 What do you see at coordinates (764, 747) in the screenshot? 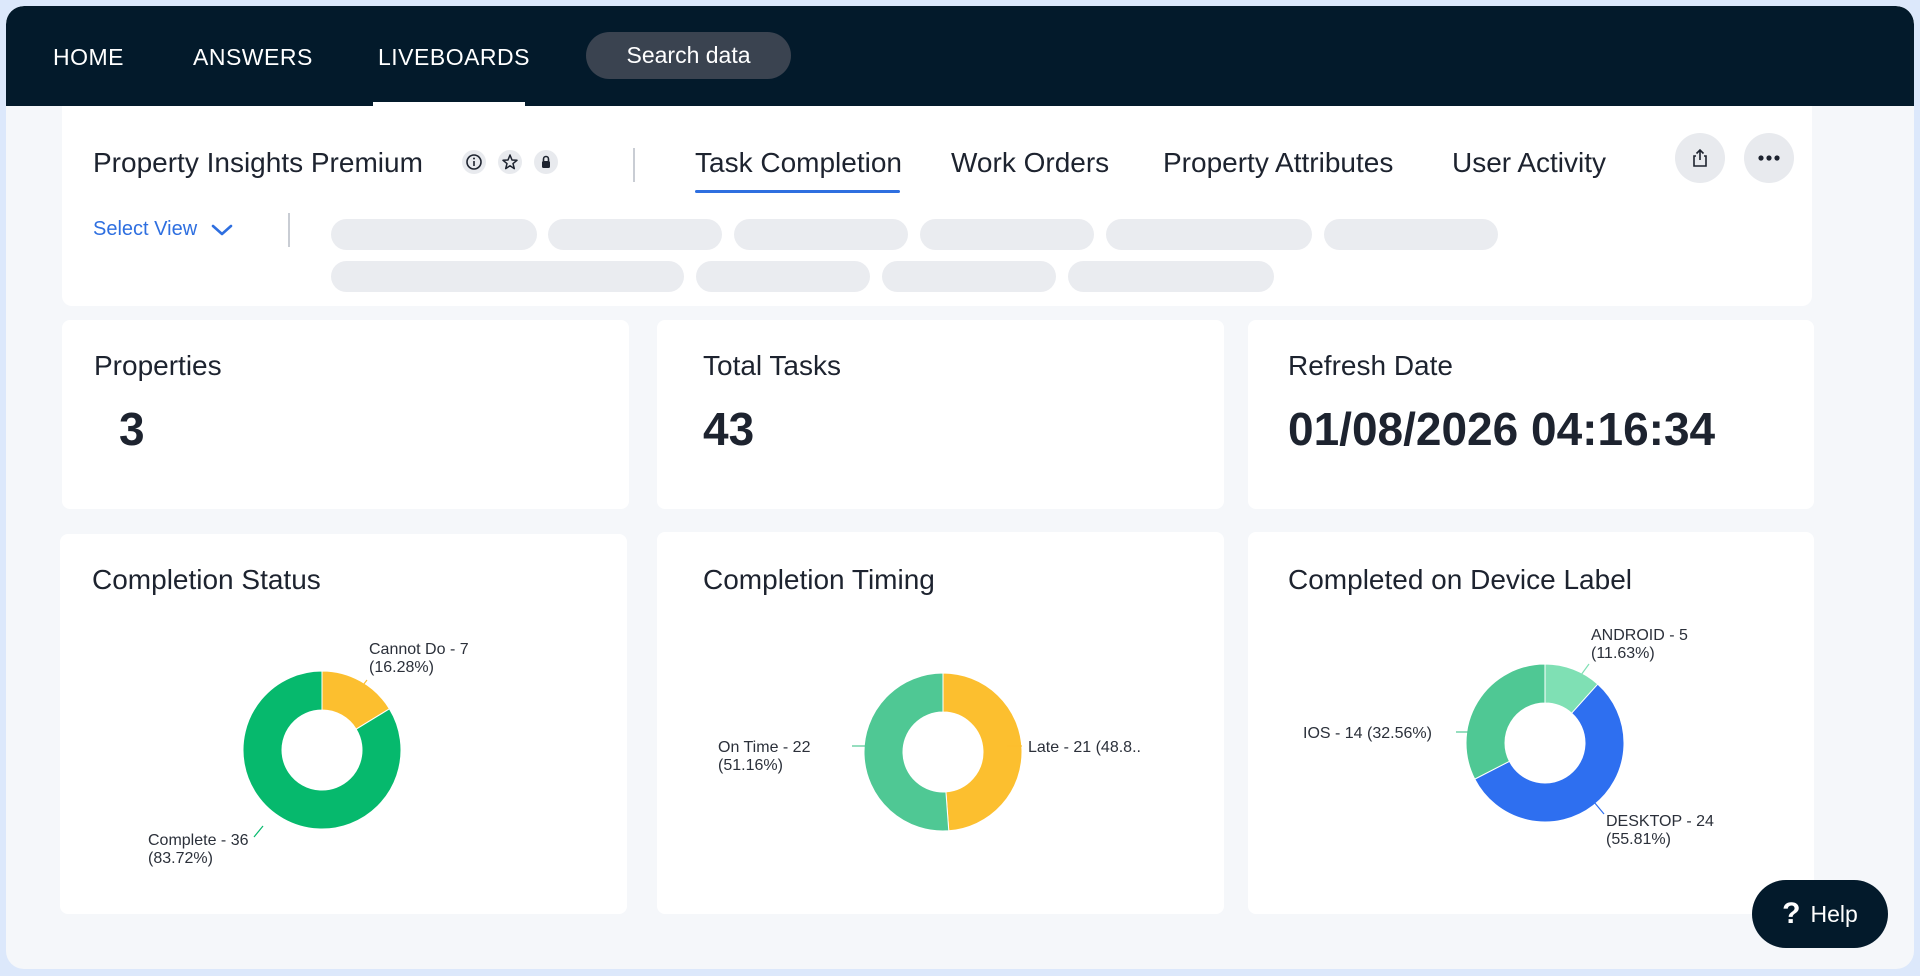
I see `slice-label: On Time - 22` at bounding box center [764, 747].